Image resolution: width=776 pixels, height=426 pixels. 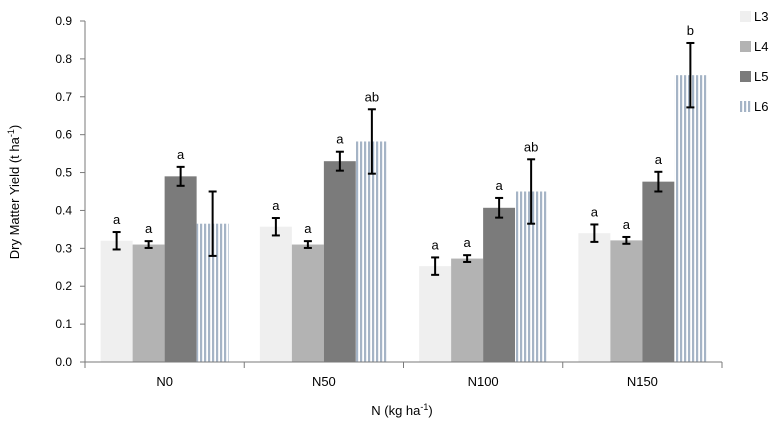 What do you see at coordinates (164, 381) in the screenshot?
I see `x-tick-label: N0` at bounding box center [164, 381].